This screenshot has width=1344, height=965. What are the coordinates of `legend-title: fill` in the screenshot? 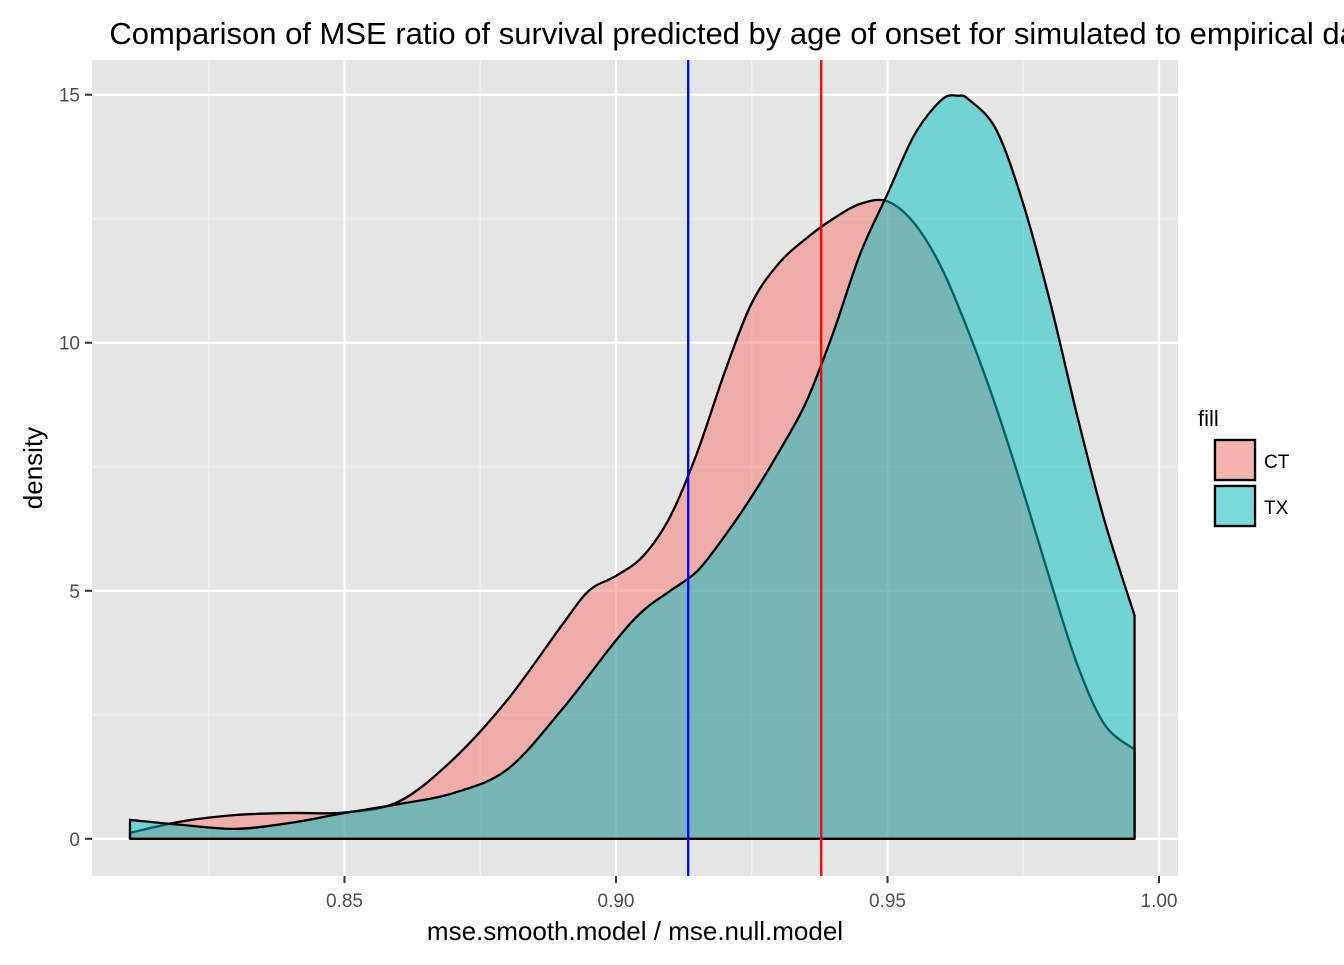 It's located at (1208, 418).